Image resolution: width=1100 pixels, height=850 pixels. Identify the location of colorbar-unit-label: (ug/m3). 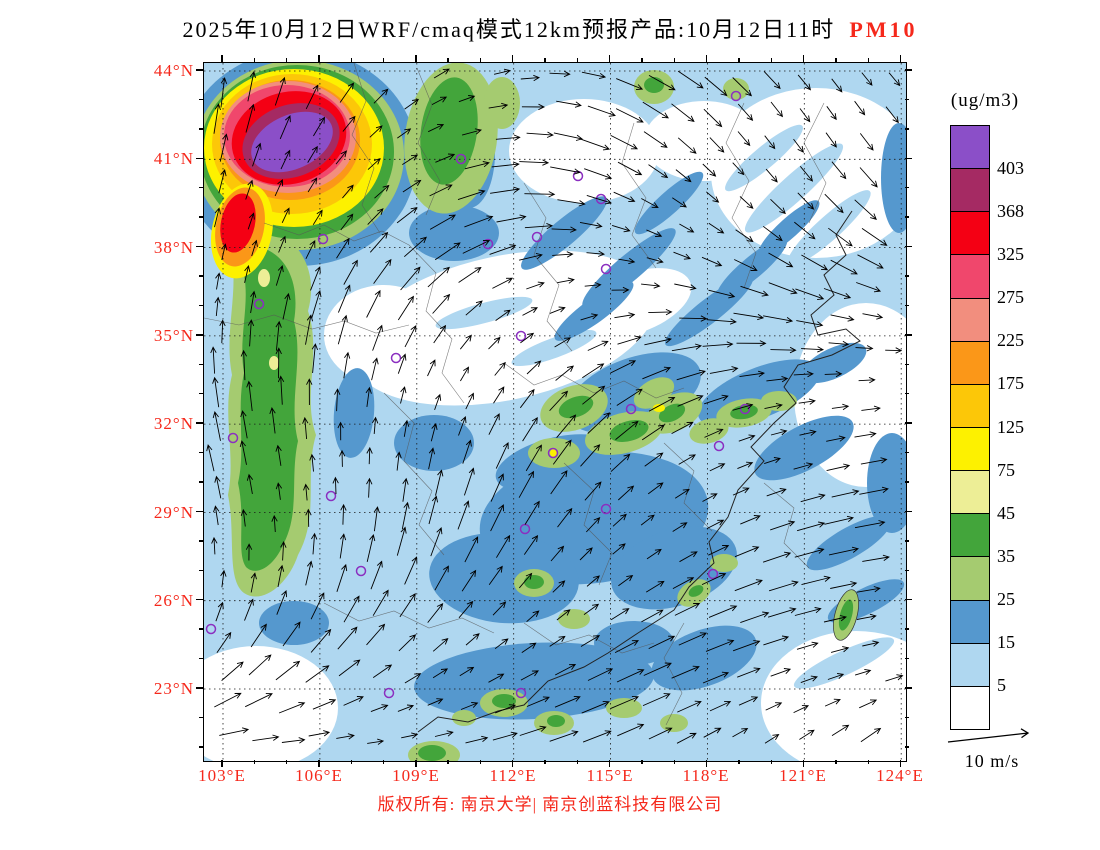
(985, 100).